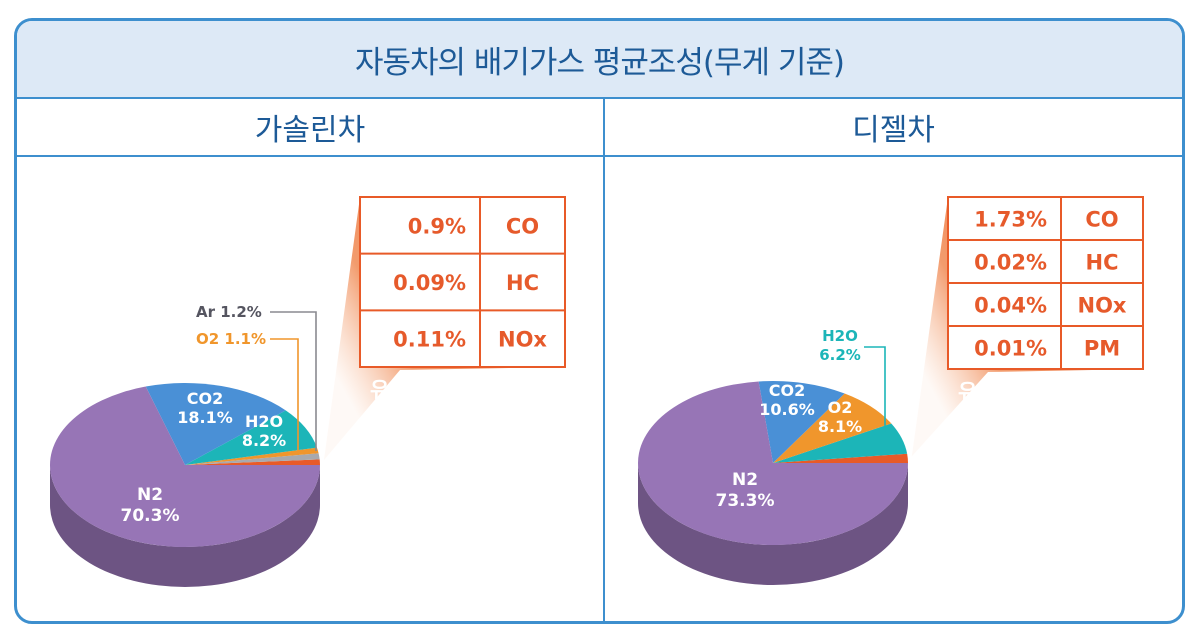 This screenshot has height=643, width=1201. Describe the element at coordinates (231, 339) in the screenshot. I see `slice-label-o2: O2 1.1%` at that location.